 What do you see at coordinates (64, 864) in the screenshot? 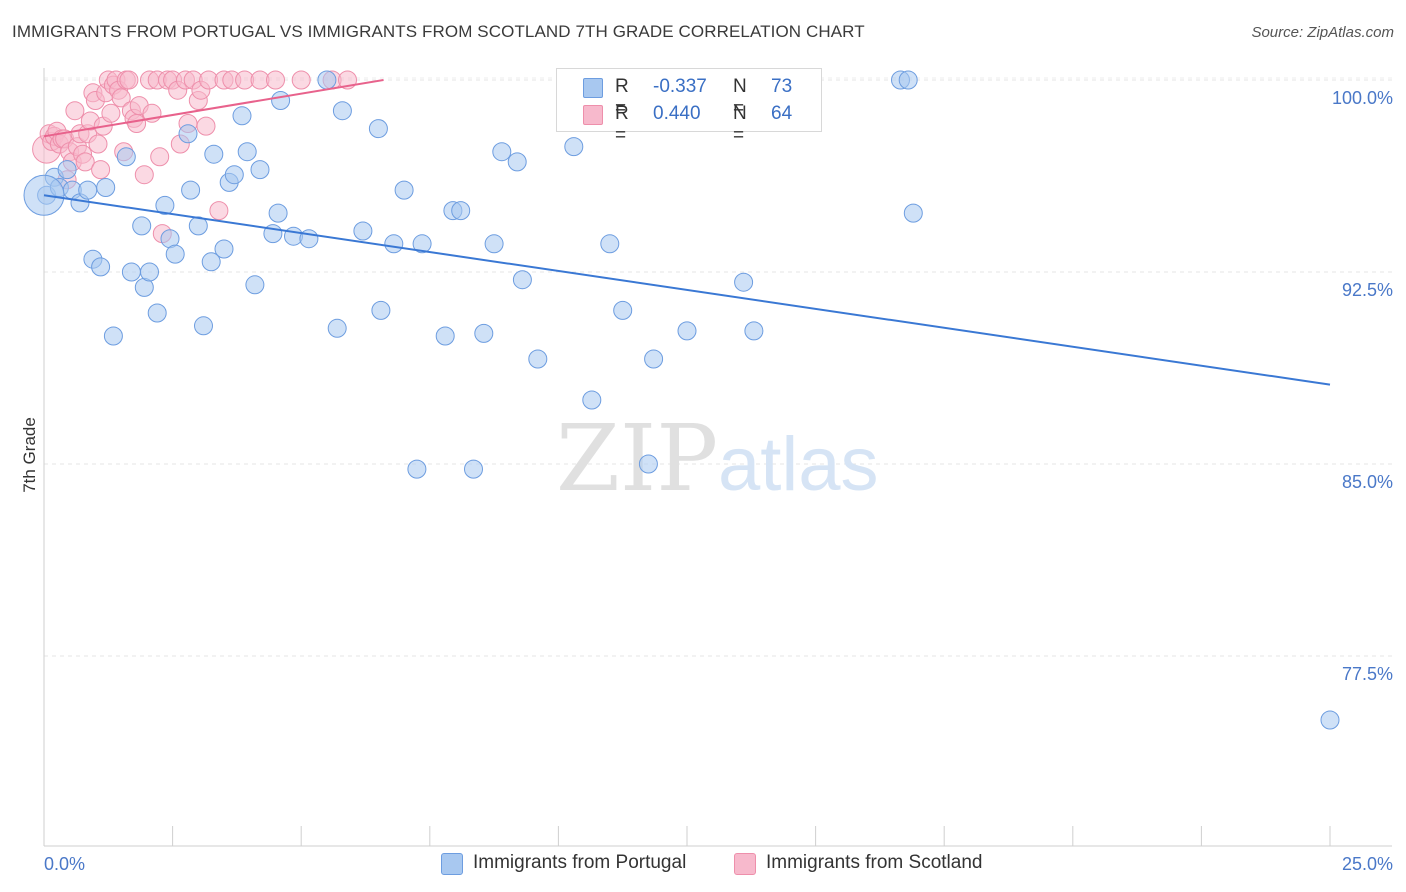
I see `x-tick-label-min: 0.0%` at bounding box center [64, 864].